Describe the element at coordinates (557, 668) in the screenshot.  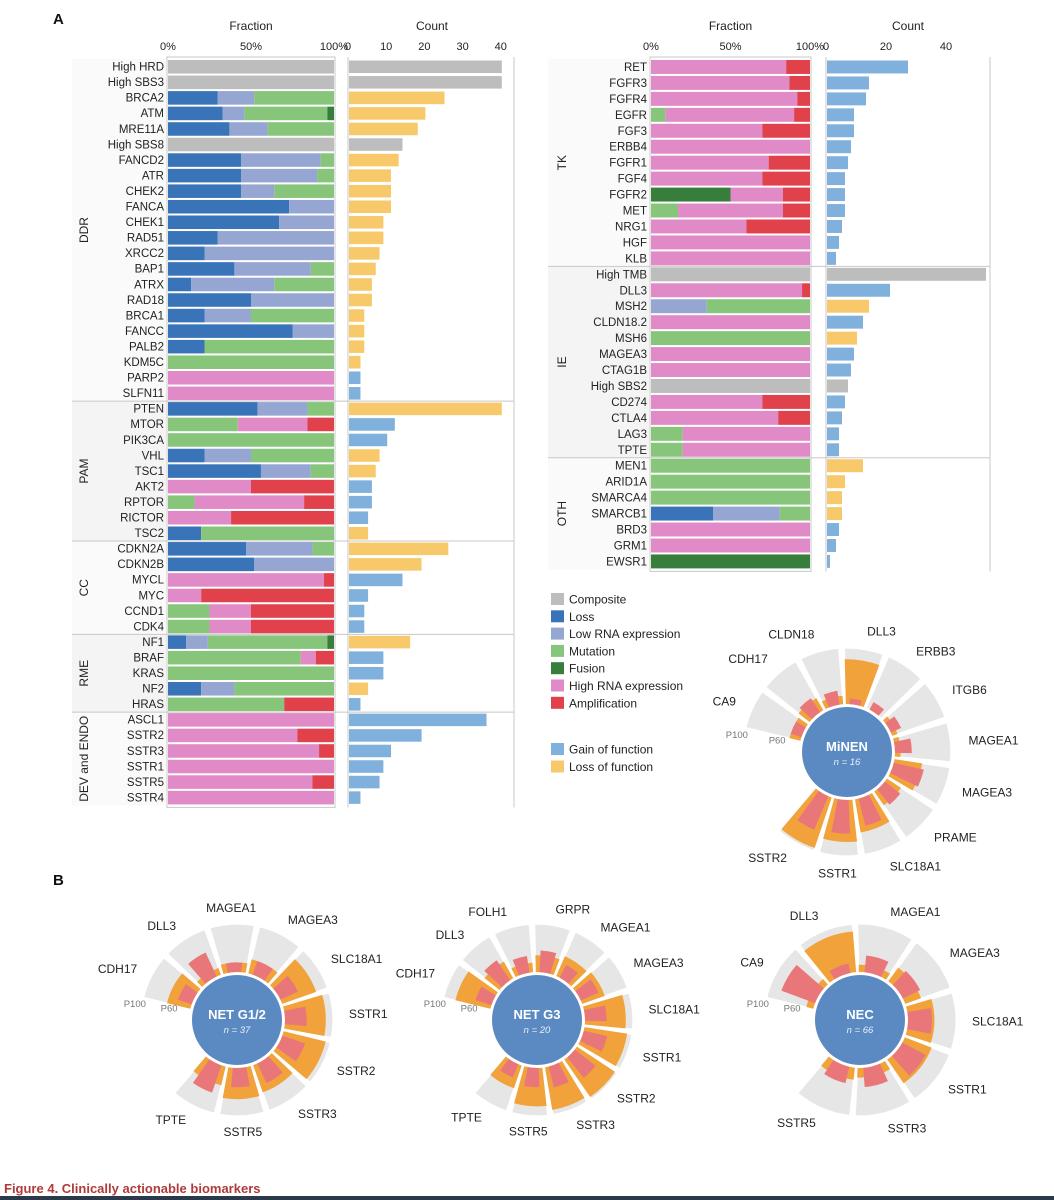
I see `legend-swatch-fusion` at that location.